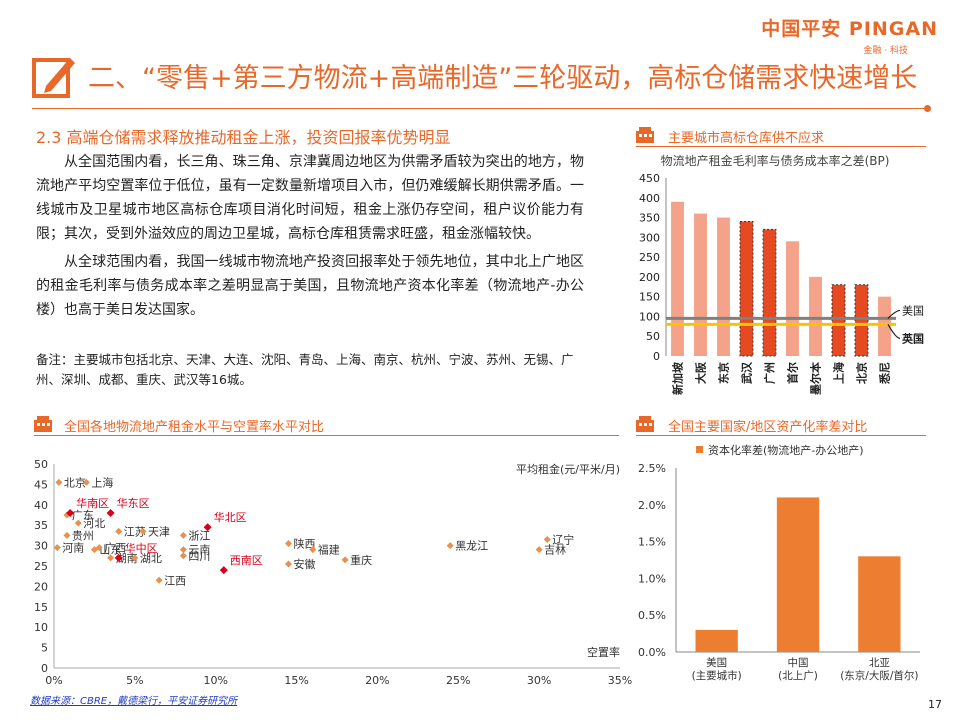  I want to click on region-label: 华中区, so click(141, 548).